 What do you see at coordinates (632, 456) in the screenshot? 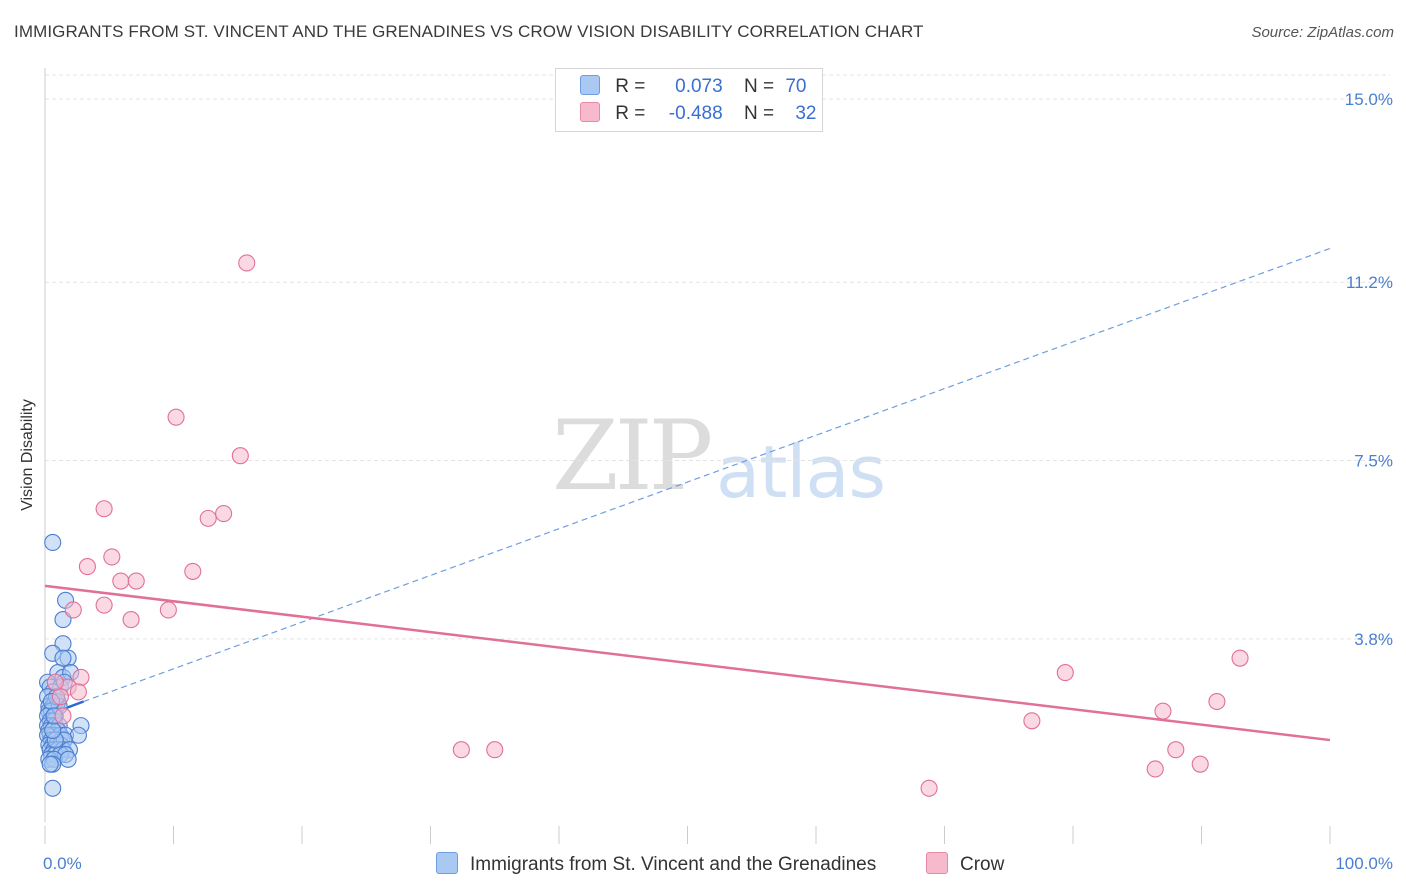
I see `watermark-zip: ZIP` at bounding box center [632, 456].